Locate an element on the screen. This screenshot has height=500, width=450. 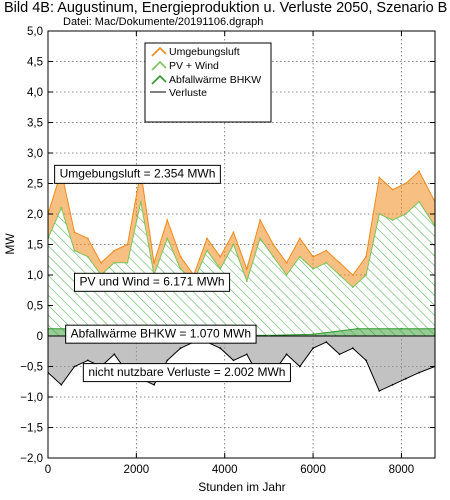
x-tick-label: 6000 is located at coordinates (313, 470).